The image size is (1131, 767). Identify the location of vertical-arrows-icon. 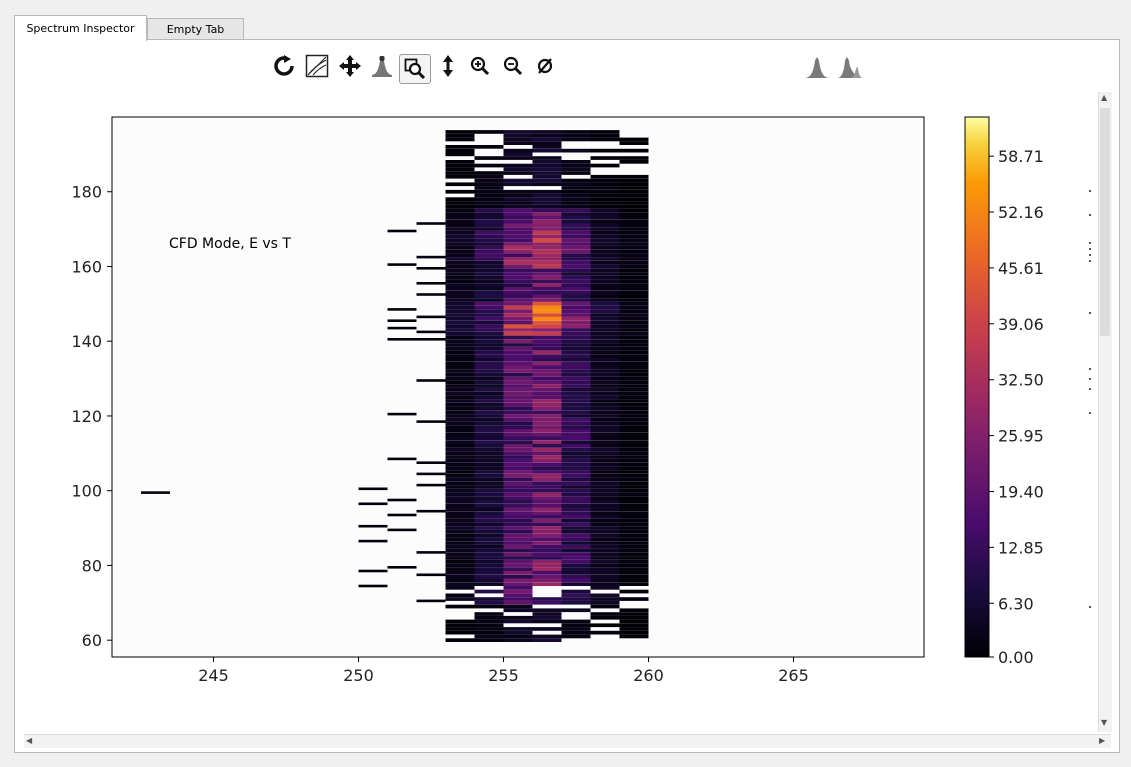
(448, 66).